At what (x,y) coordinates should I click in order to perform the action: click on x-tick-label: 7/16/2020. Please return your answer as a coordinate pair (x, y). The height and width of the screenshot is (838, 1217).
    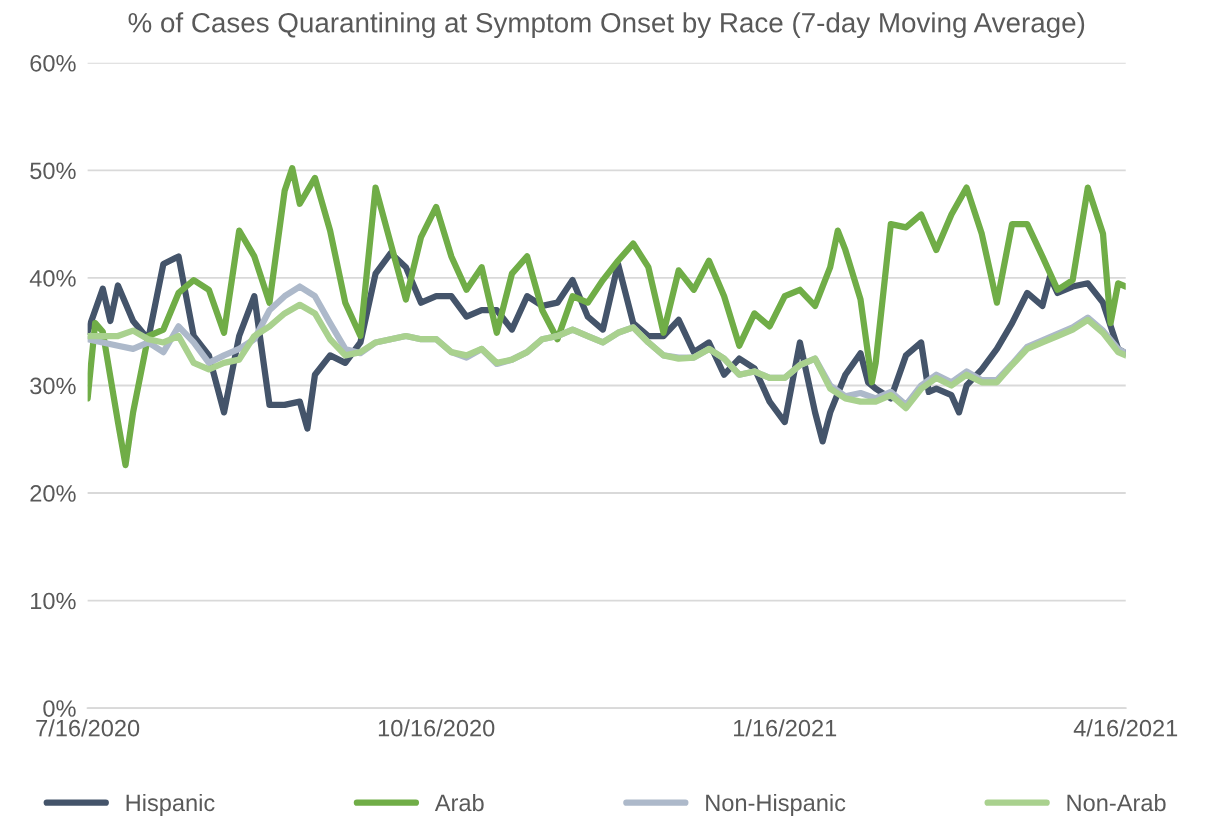
    Looking at the image, I should click on (88, 728).